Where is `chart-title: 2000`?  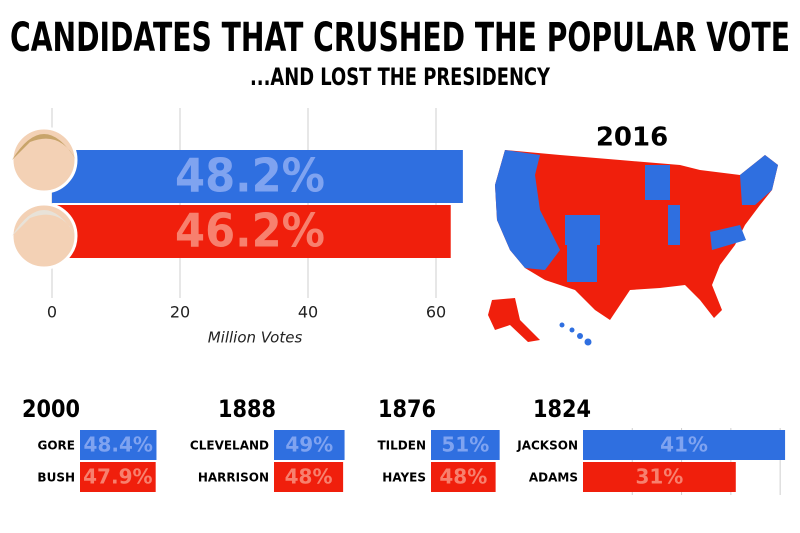 chart-title: 2000 is located at coordinates (51, 409).